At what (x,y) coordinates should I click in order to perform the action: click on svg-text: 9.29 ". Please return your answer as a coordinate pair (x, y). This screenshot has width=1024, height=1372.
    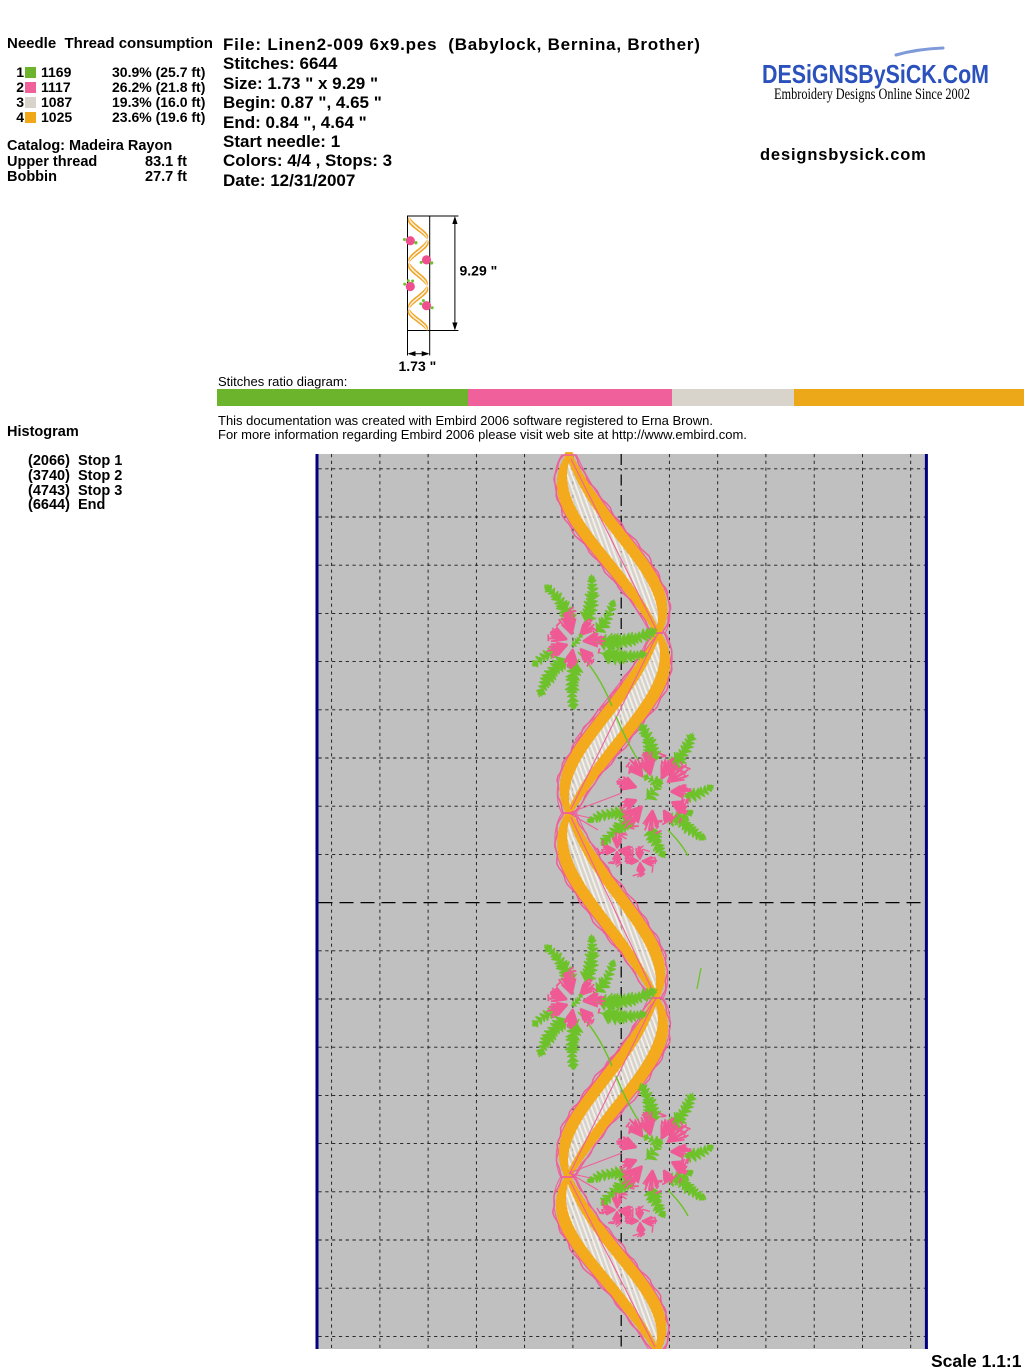
    Looking at the image, I should click on (479, 271).